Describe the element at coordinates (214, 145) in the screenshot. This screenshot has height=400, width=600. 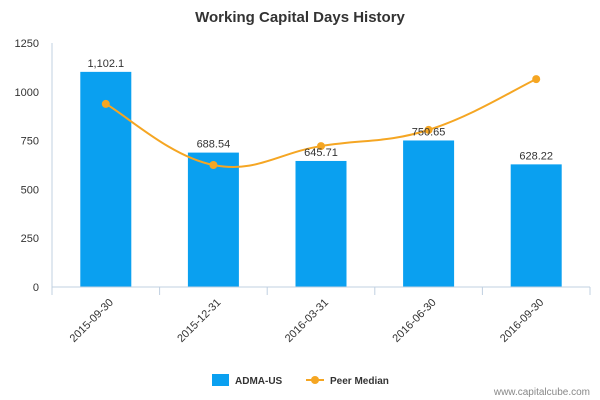
I see `bar-data-label: 688.54` at that location.